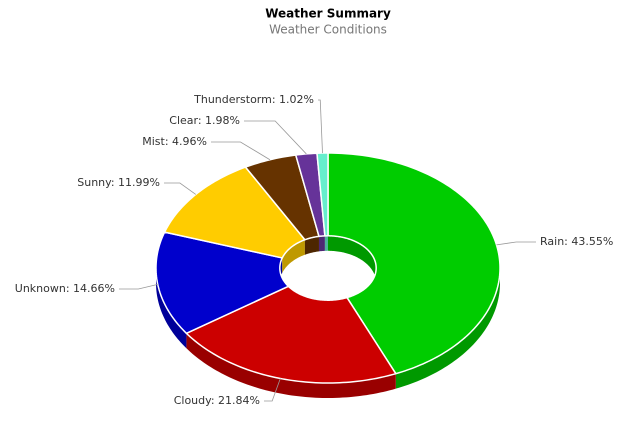  I want to click on data-label: Rain: 43.55%, so click(576, 241).